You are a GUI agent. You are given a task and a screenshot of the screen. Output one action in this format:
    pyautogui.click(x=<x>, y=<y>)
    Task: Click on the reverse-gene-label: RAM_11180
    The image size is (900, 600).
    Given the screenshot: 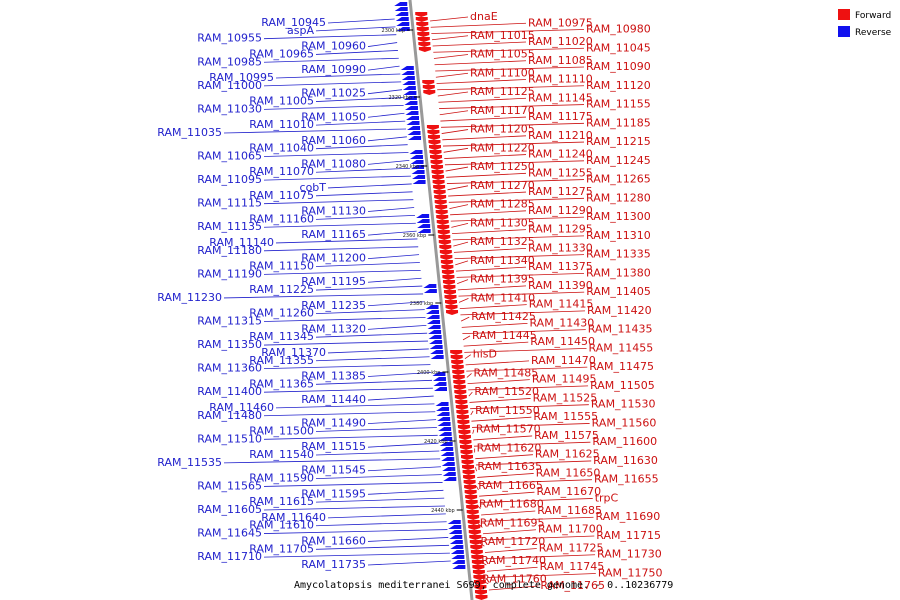 What is the action you would take?
    pyautogui.click(x=229, y=250)
    